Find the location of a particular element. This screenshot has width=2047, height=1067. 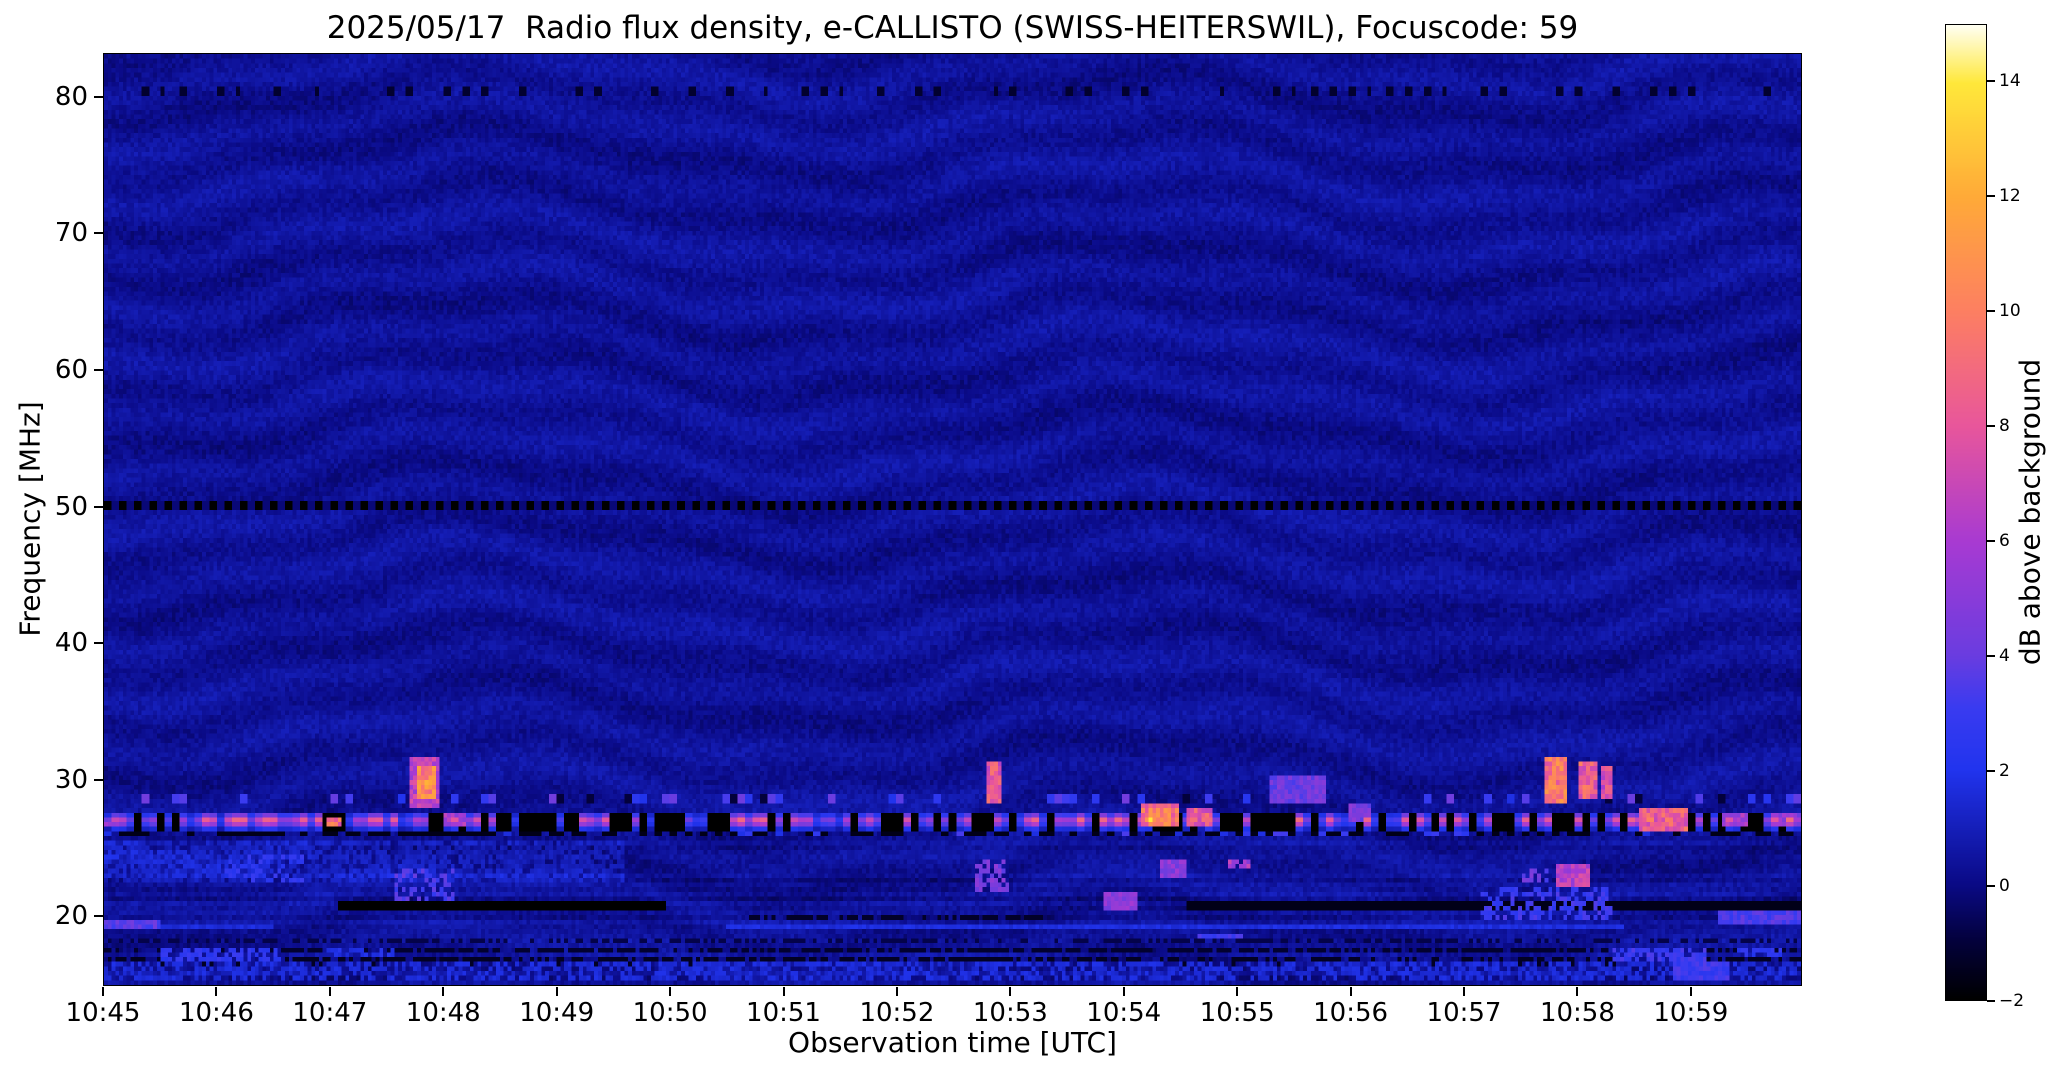

y-tick-label: 50 is located at coordinates (71, 506).